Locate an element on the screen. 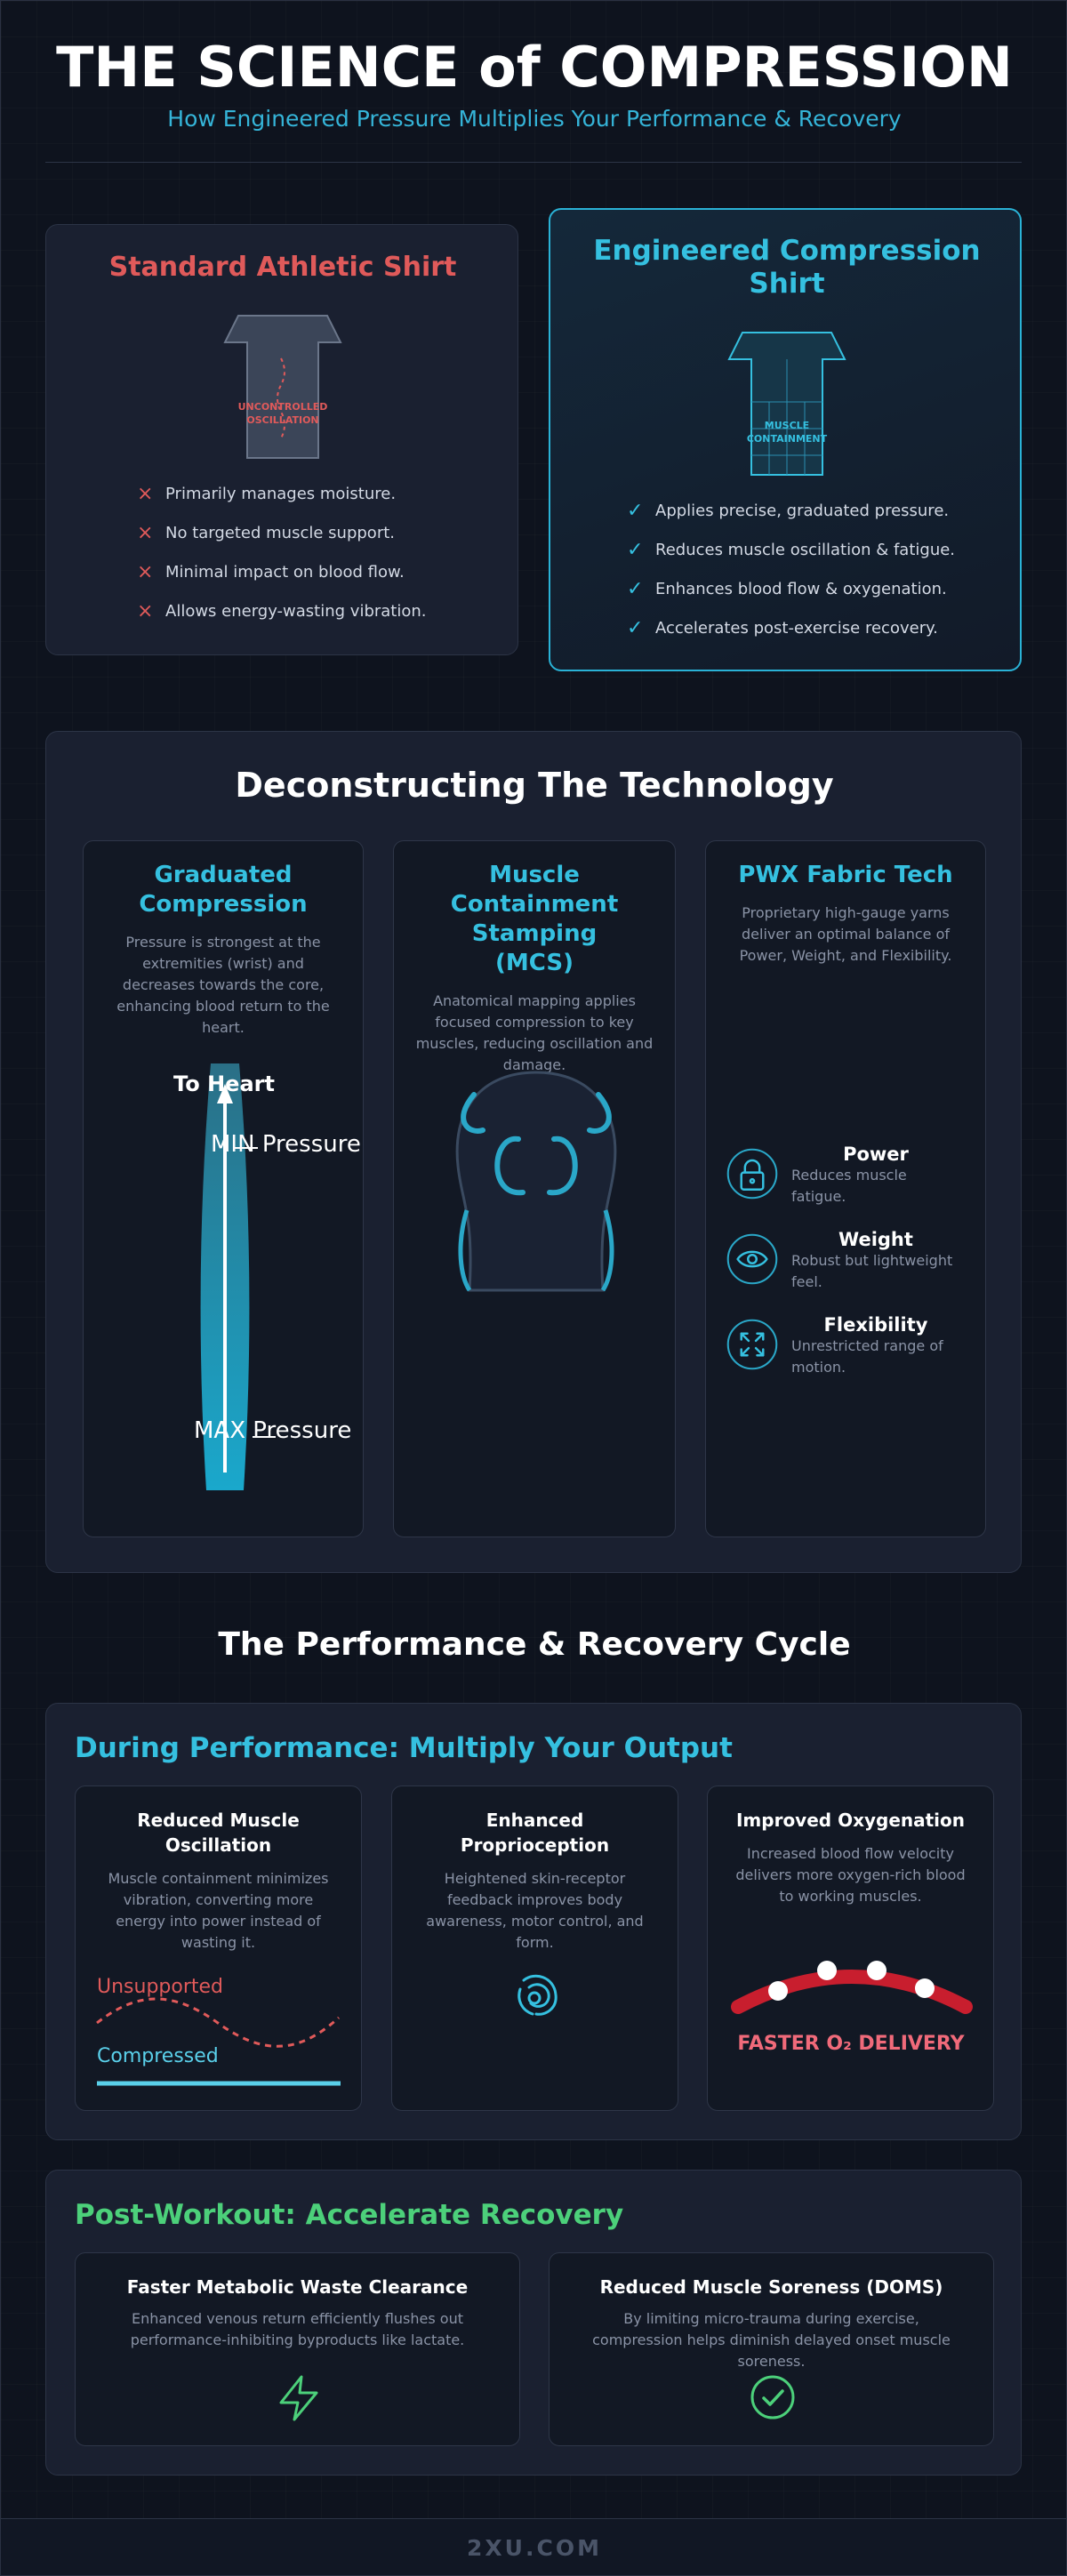 The height and width of the screenshot is (2576, 1067). card-title: Enhanced Proprioception is located at coordinates (535, 1833).